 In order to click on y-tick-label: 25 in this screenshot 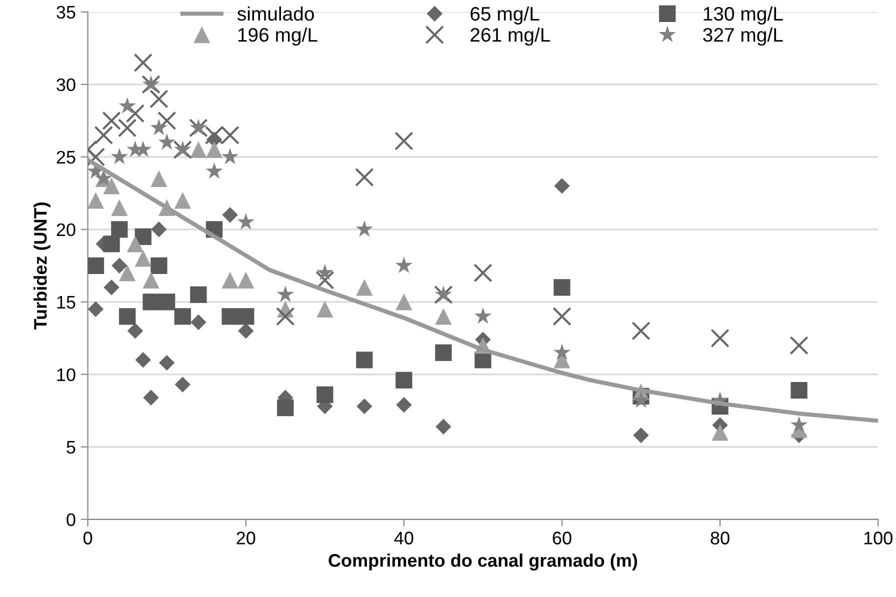, I will do `click(66, 157)`.